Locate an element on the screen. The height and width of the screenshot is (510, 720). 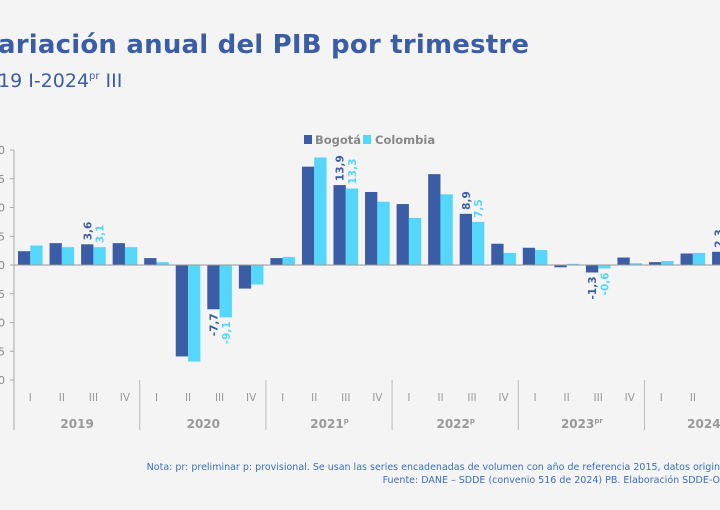
legend-swatch-colombia is located at coordinates (367, 139).